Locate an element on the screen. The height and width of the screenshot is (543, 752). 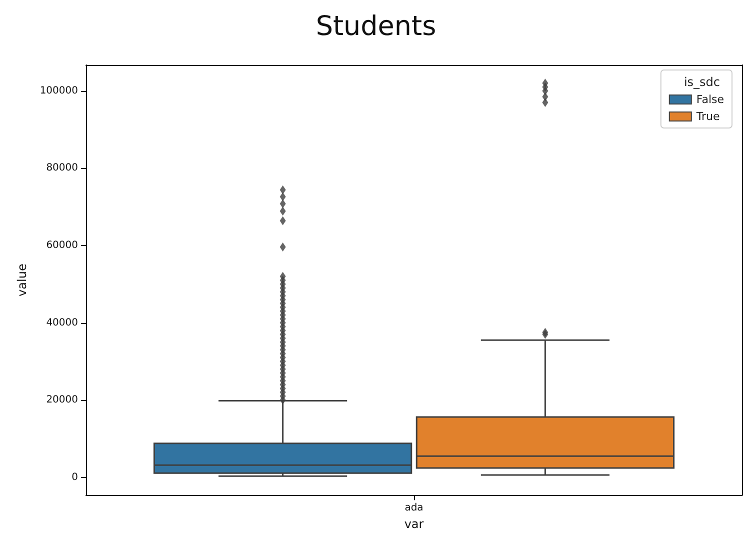
y-tick-label: 40000 is located at coordinates (62, 322).